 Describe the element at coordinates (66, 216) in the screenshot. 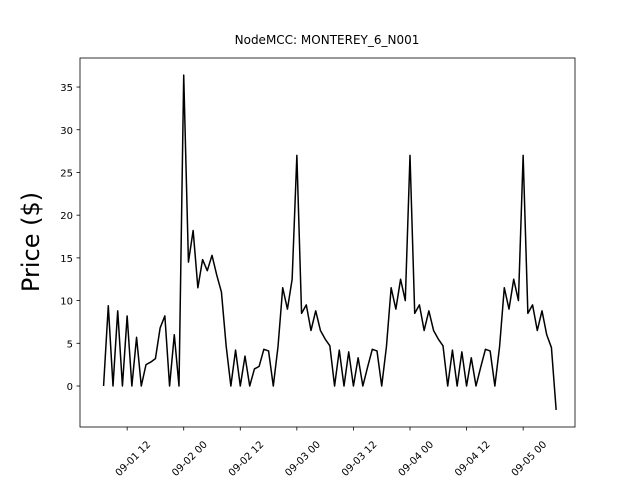

I see `y-tick-label: 20` at that location.